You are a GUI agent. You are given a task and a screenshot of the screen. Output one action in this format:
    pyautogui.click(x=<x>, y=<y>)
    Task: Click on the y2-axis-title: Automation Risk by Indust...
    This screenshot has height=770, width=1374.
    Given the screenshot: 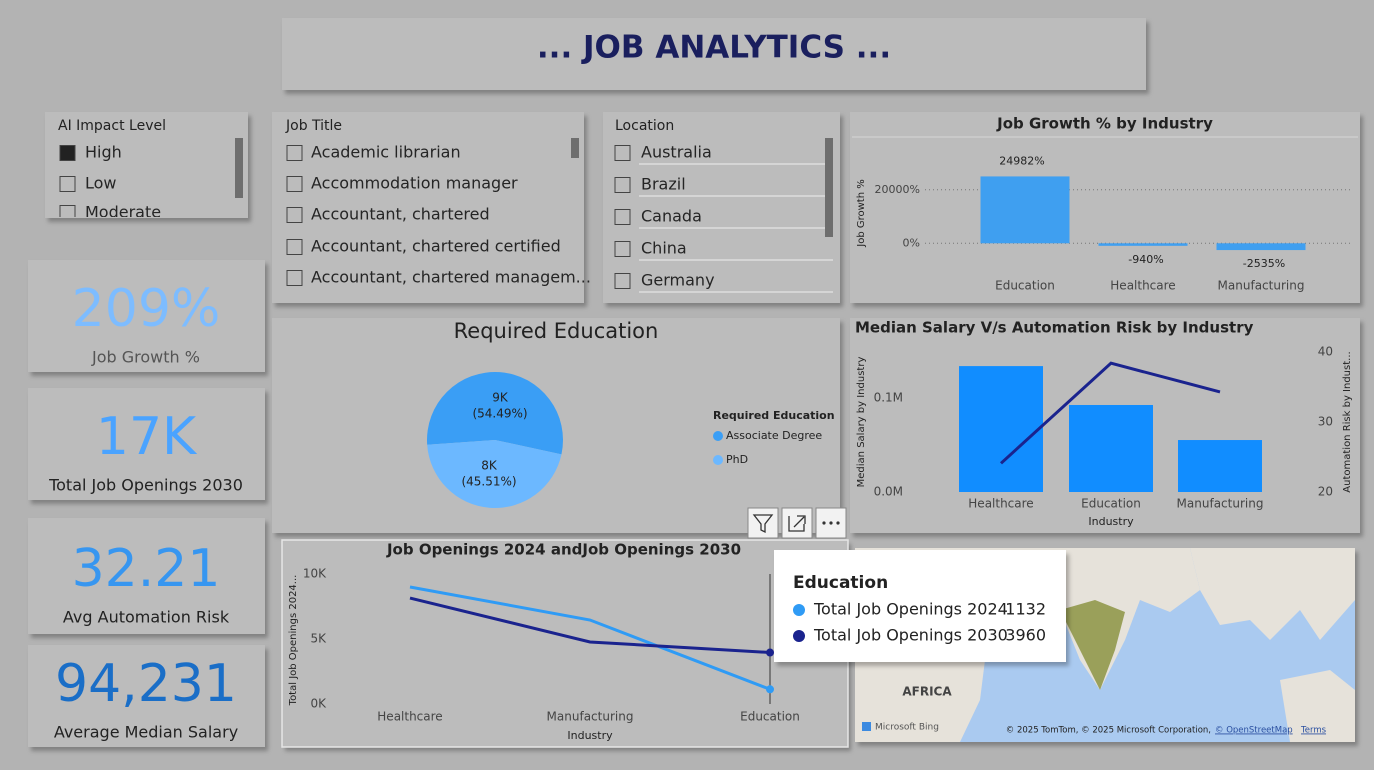 What is the action you would take?
    pyautogui.click(x=1347, y=421)
    